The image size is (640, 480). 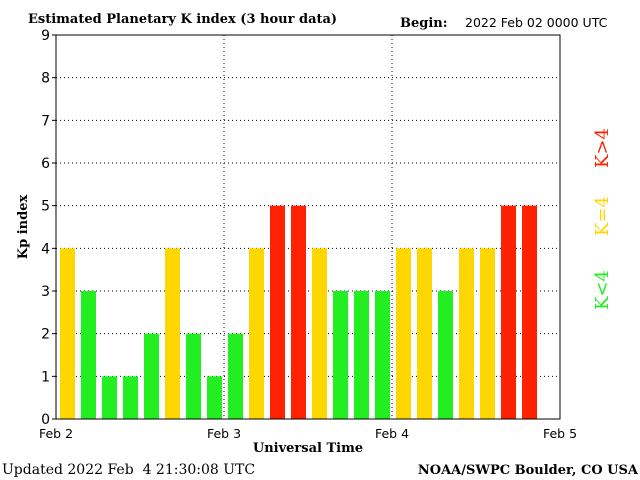 I want to click on y-tick-label: 1, so click(x=45, y=377).